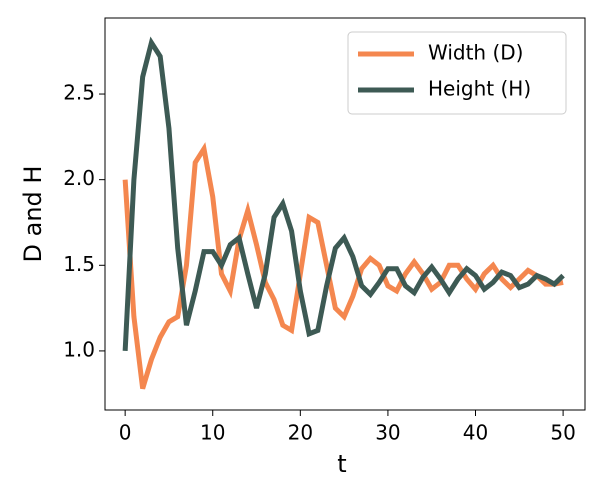 The image size is (600, 504). I want to click on x-tick-label: 40, so click(475, 433).